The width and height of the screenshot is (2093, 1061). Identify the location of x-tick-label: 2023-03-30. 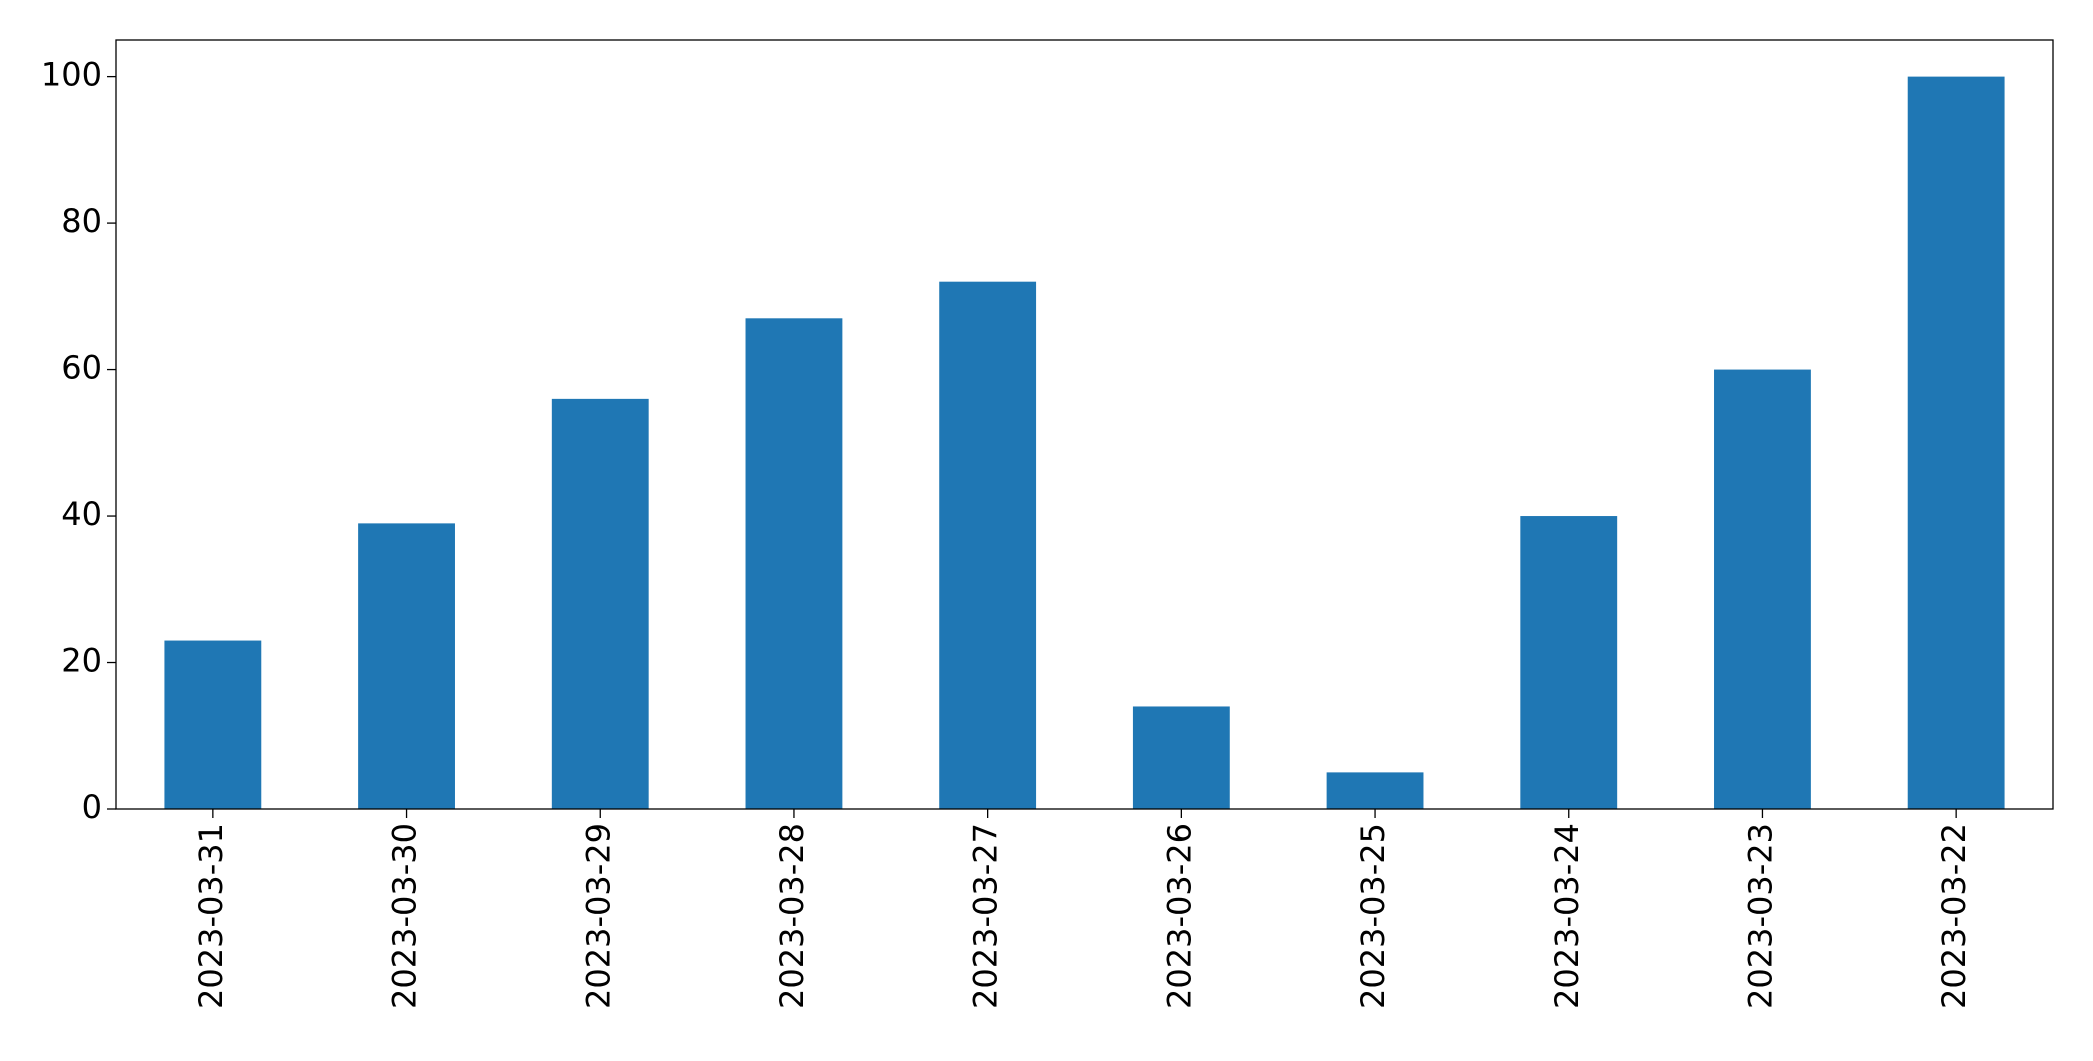
(405, 916).